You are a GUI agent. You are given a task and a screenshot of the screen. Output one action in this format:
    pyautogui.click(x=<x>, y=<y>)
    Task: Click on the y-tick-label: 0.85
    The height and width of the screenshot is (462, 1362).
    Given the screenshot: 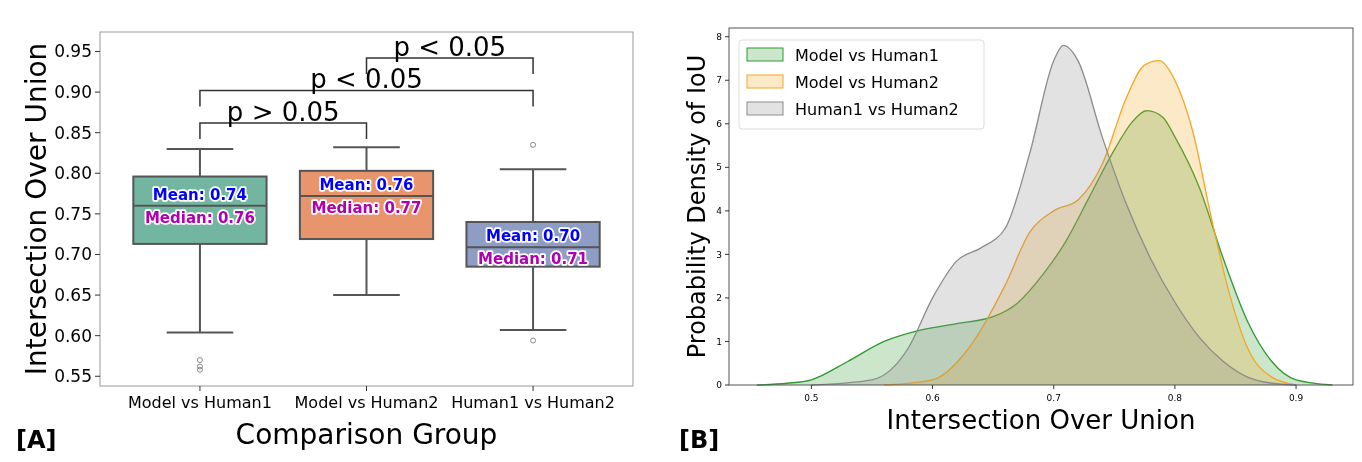 What is the action you would take?
    pyautogui.click(x=73, y=132)
    